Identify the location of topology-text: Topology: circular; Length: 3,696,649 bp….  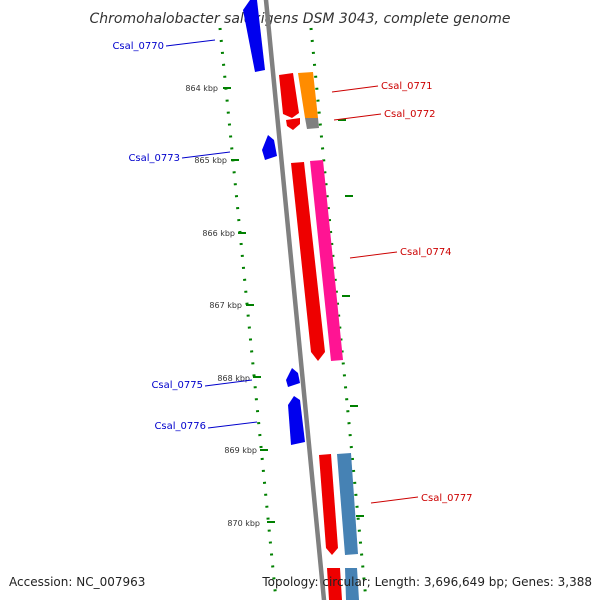
(426, 582).